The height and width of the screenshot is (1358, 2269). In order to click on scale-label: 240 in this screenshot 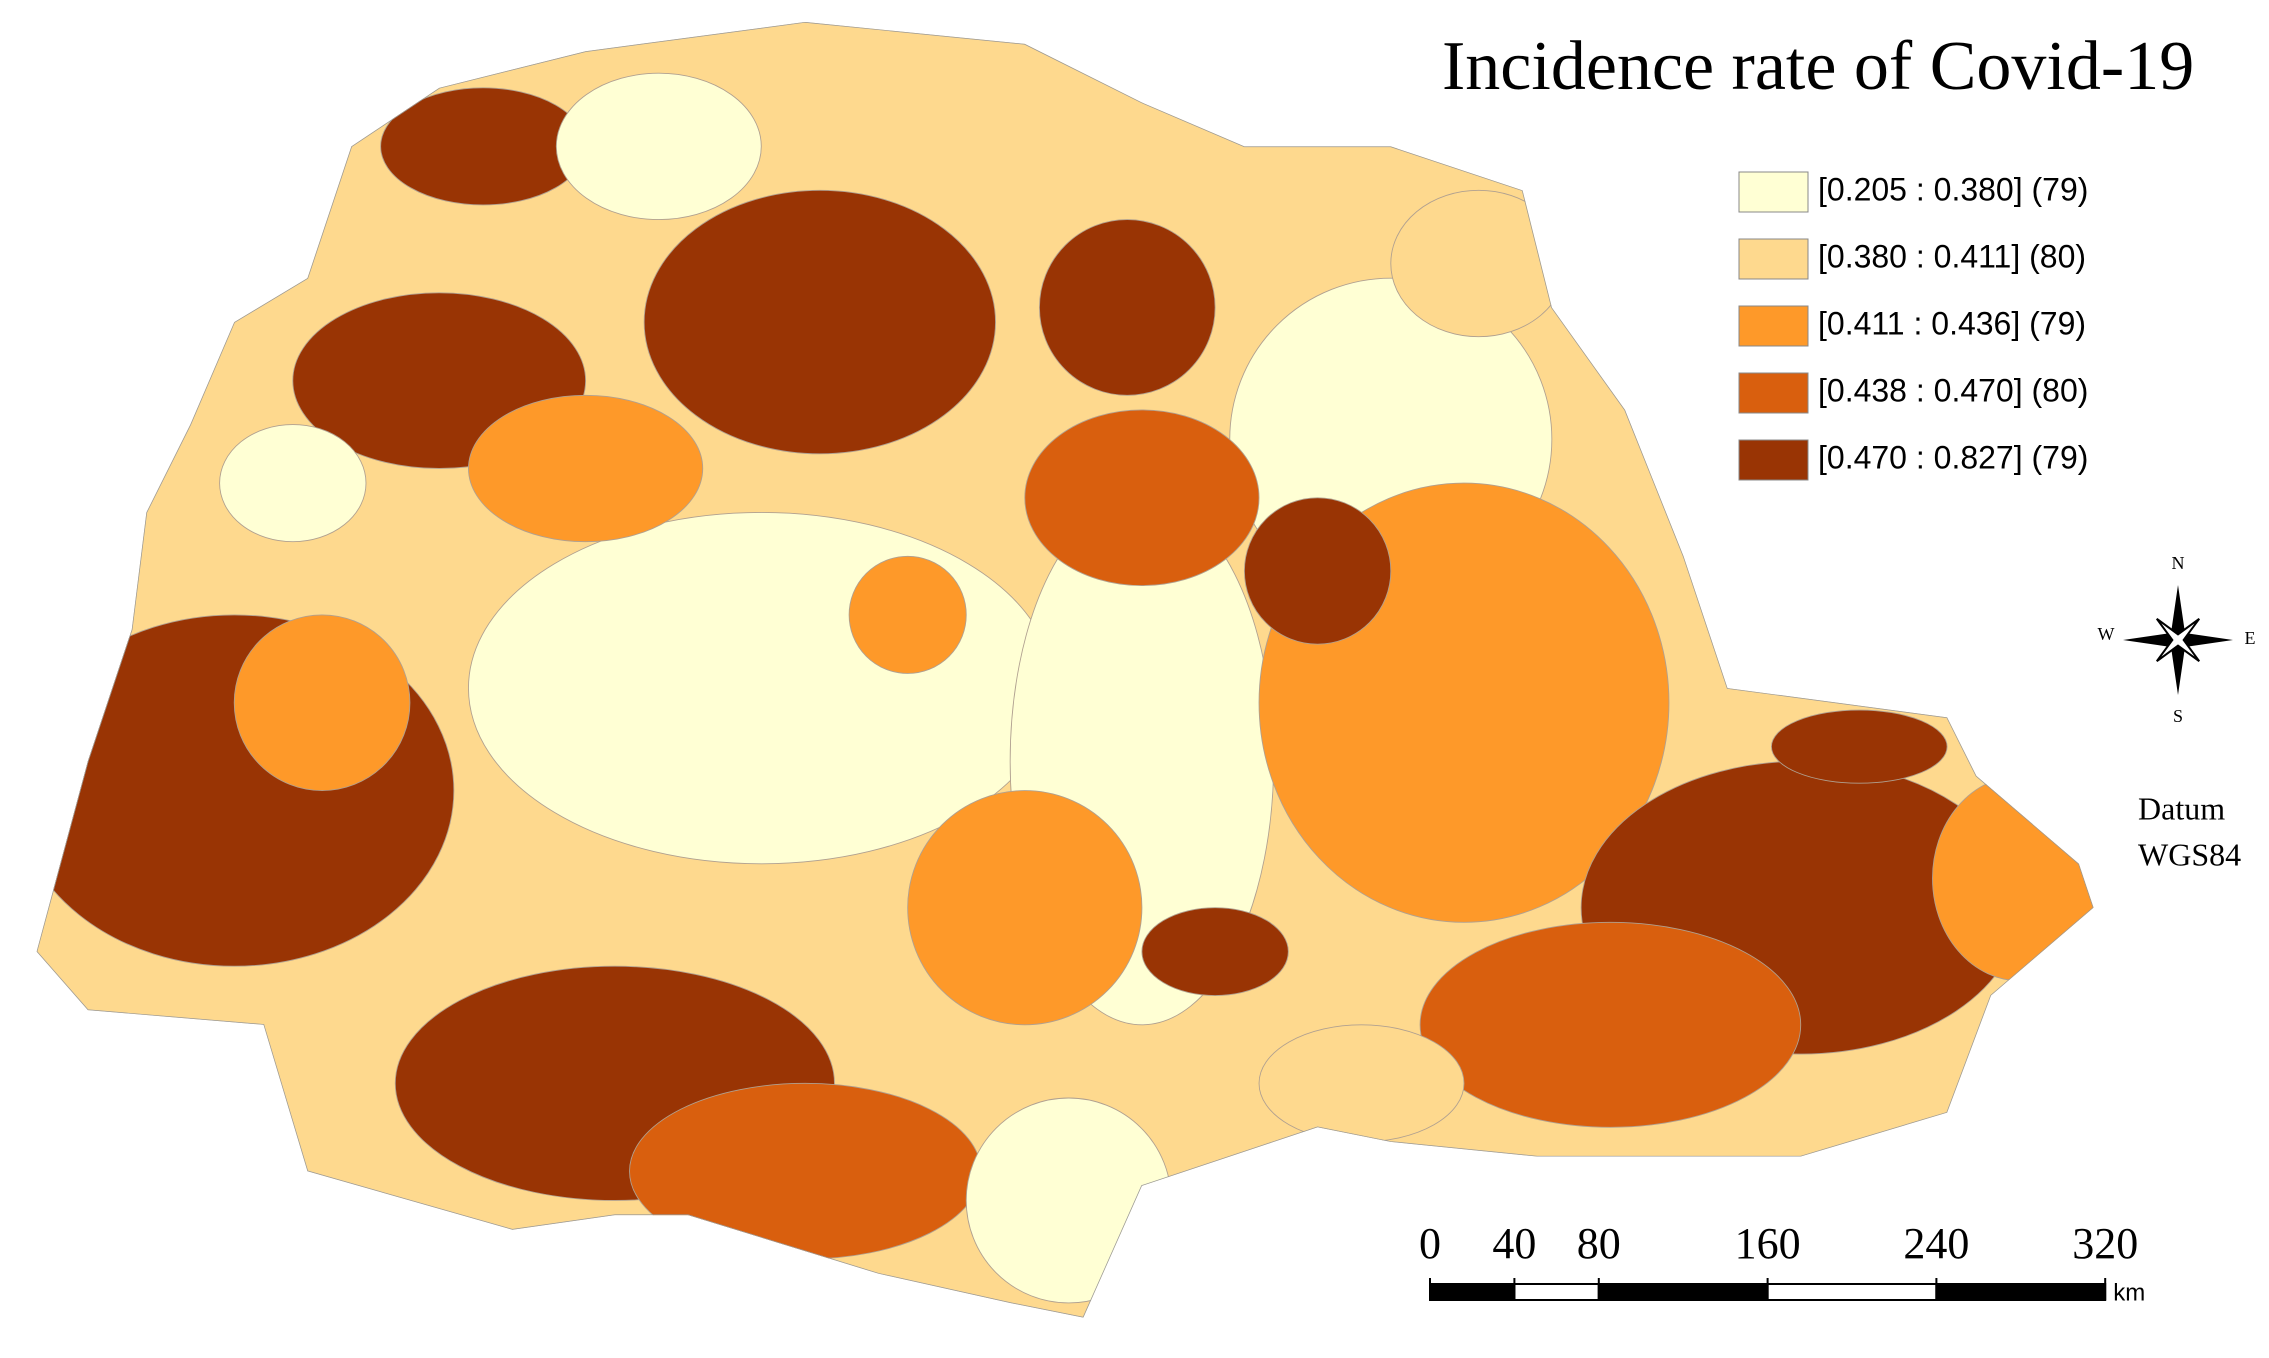, I will do `click(1936, 1243)`.